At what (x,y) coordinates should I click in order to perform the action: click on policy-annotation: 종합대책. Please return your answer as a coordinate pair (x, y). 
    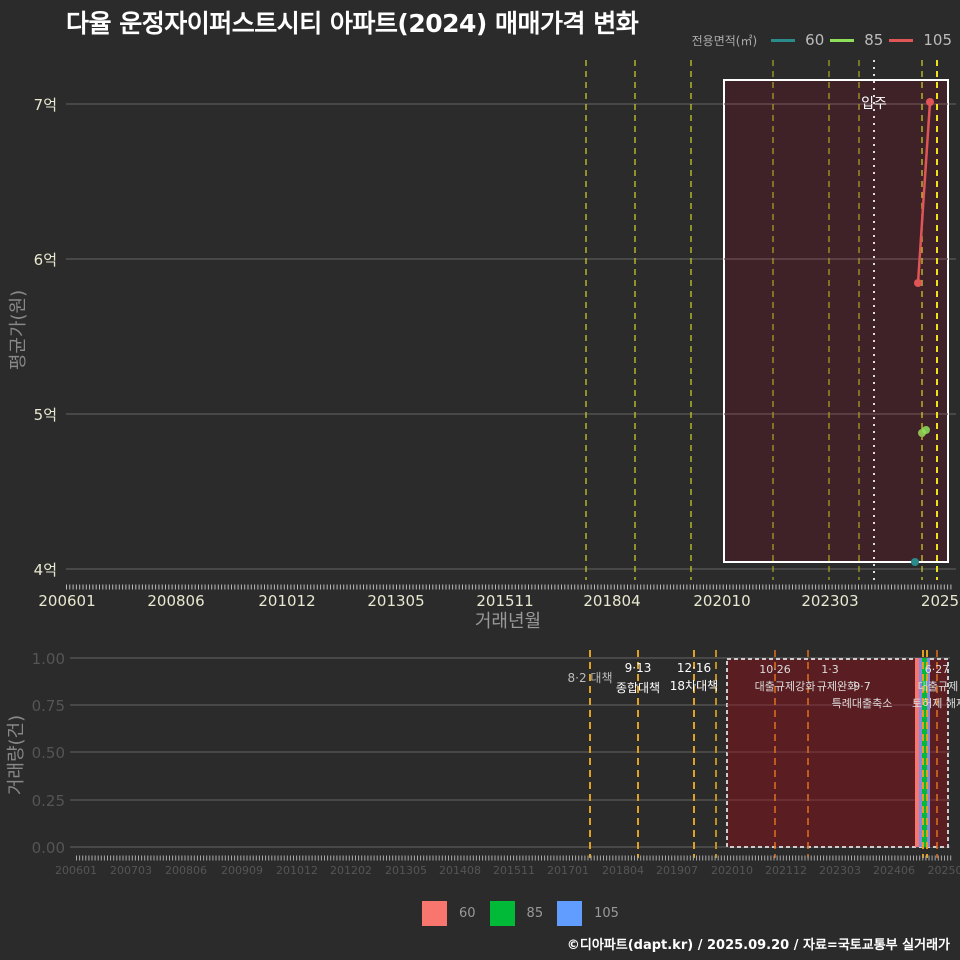
    Looking at the image, I should click on (638, 687).